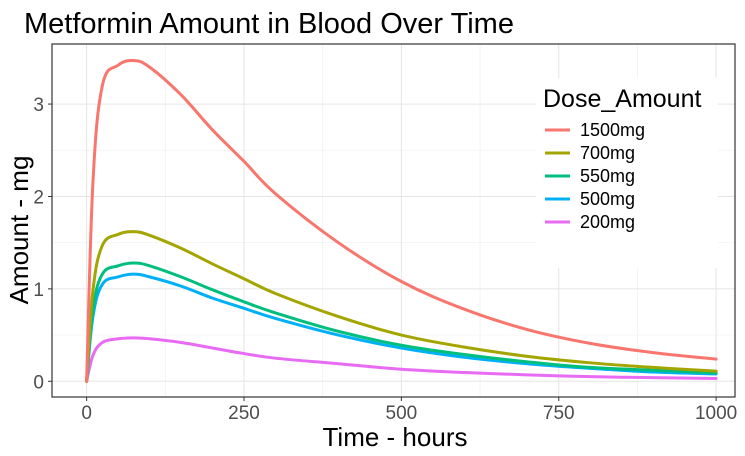  What do you see at coordinates (607, 153) in the screenshot?
I see `legend-label-700mg: 700mg` at bounding box center [607, 153].